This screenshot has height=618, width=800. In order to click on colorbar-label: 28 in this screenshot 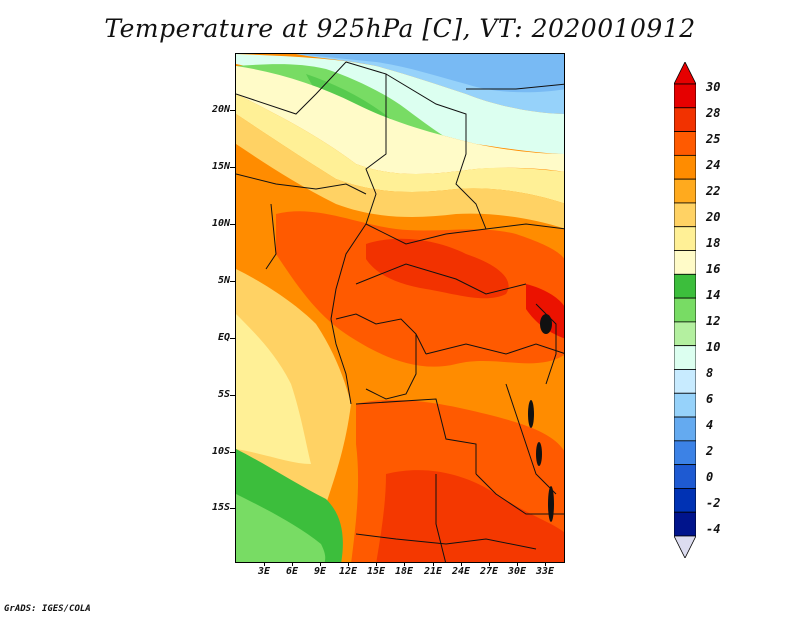, I will do `click(713, 113)`.